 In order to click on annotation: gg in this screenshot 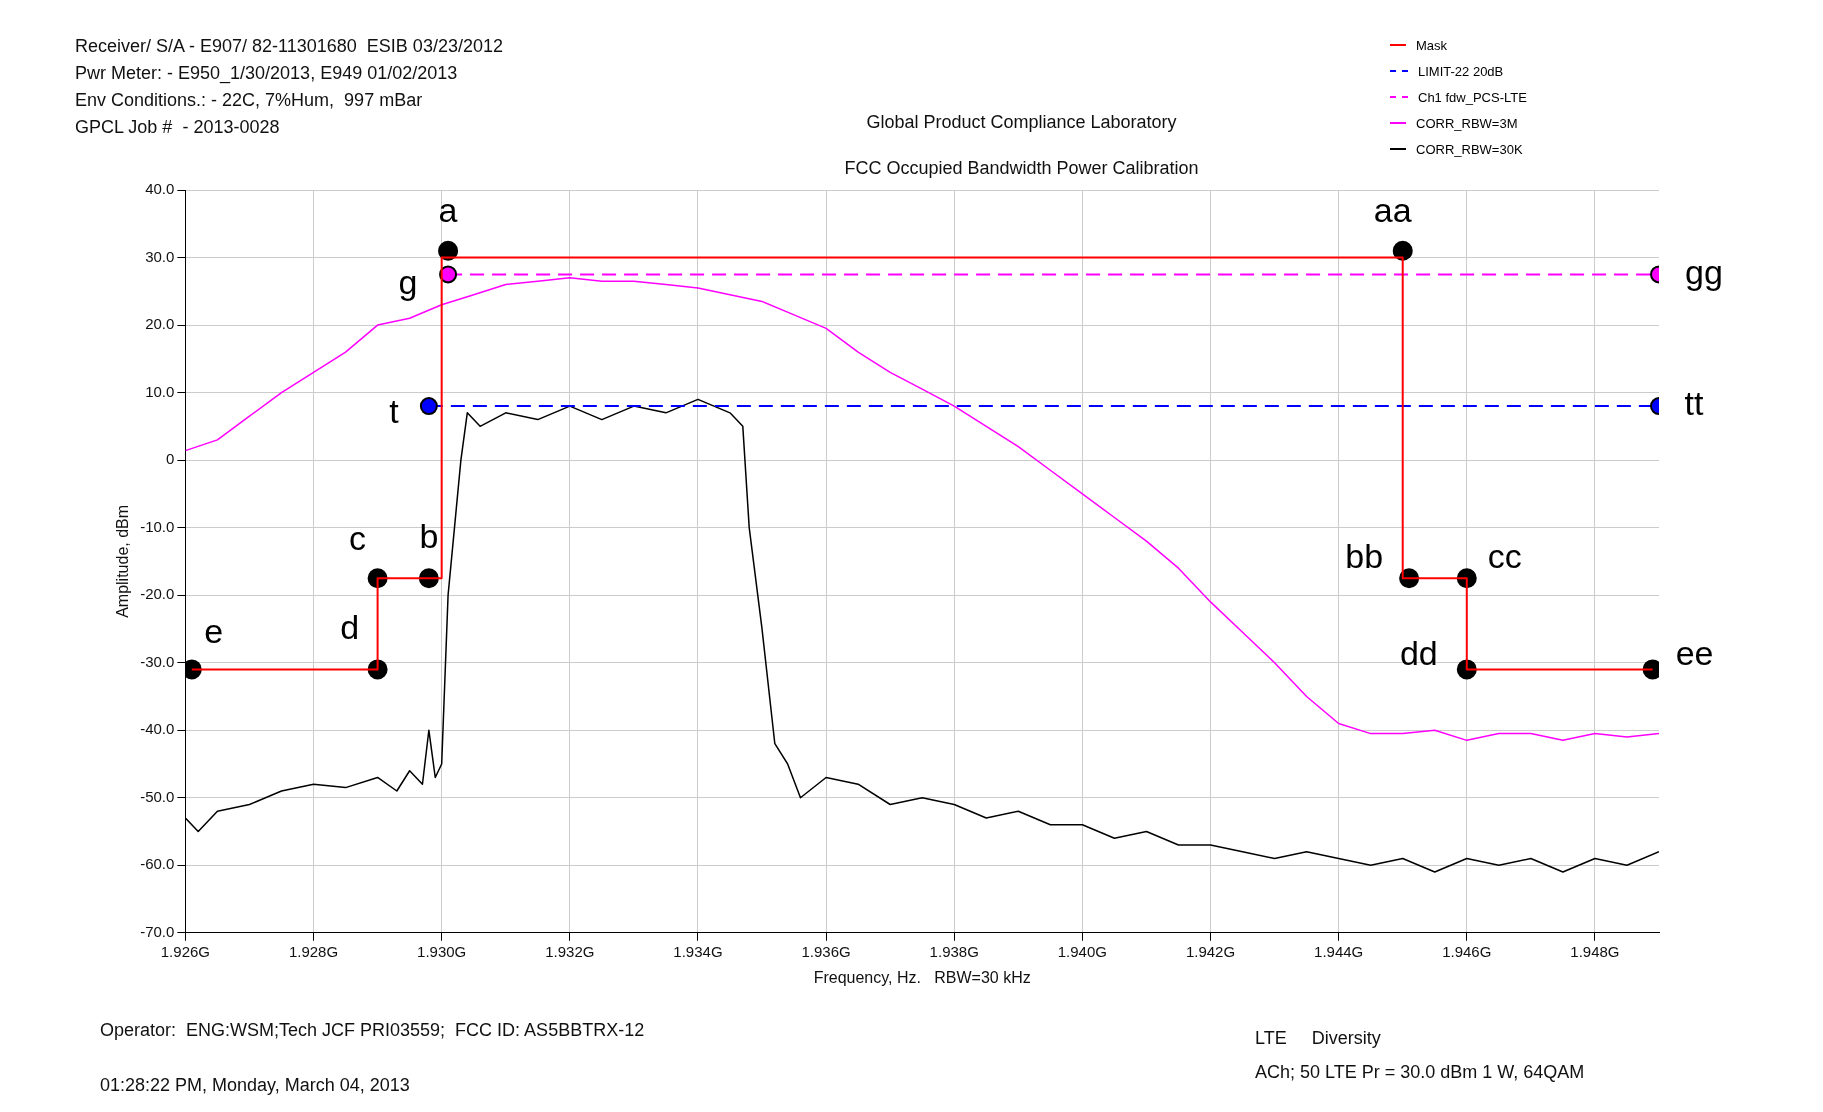, I will do `click(1704, 271)`.